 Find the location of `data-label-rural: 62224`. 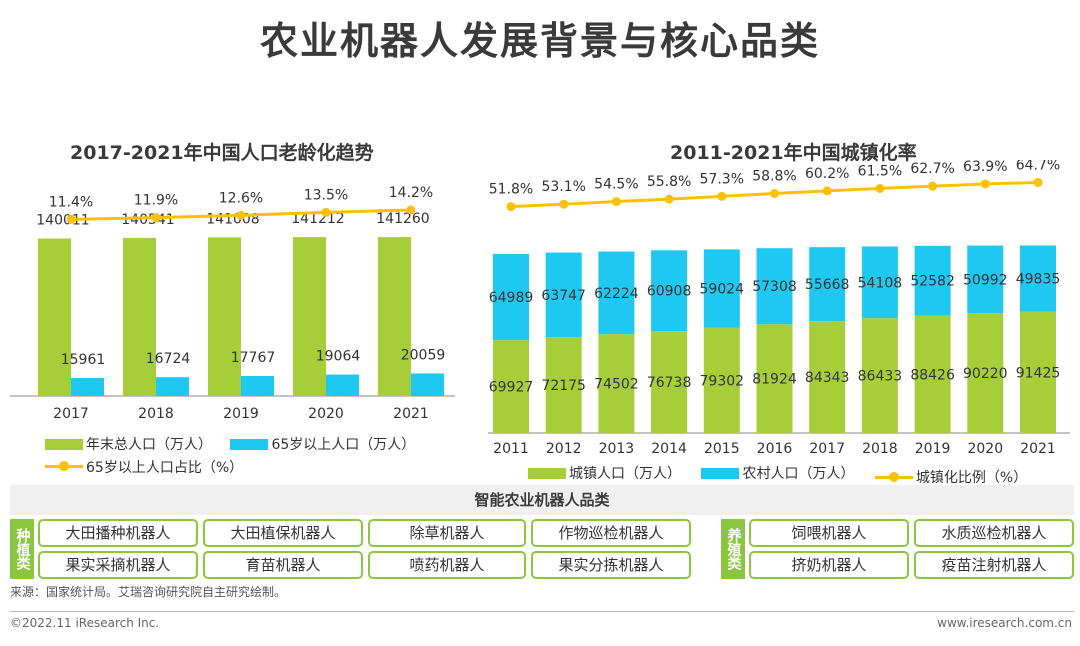

data-label-rural: 62224 is located at coordinates (616, 294).